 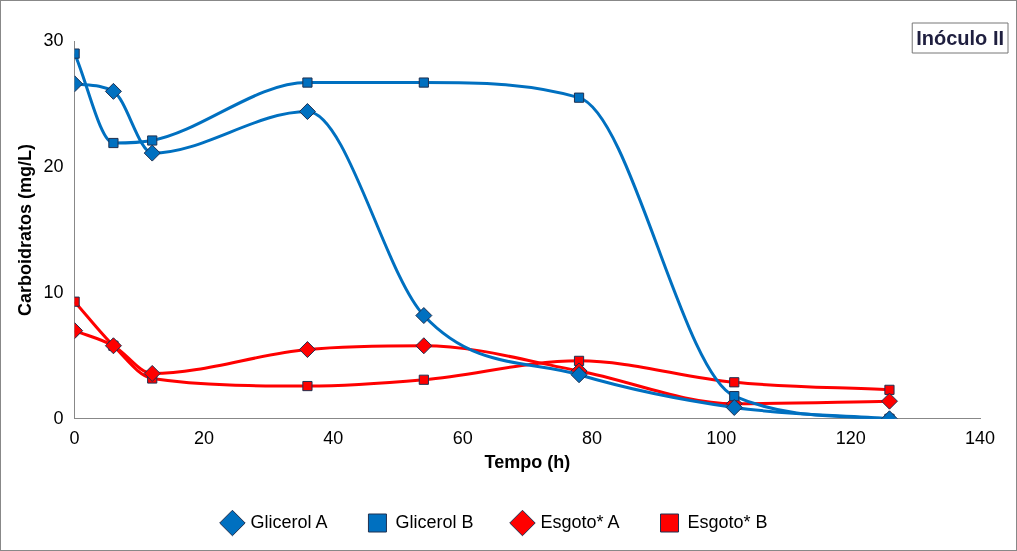 What do you see at coordinates (960, 37) in the screenshot?
I see `annotation: Inóculo II` at bounding box center [960, 37].